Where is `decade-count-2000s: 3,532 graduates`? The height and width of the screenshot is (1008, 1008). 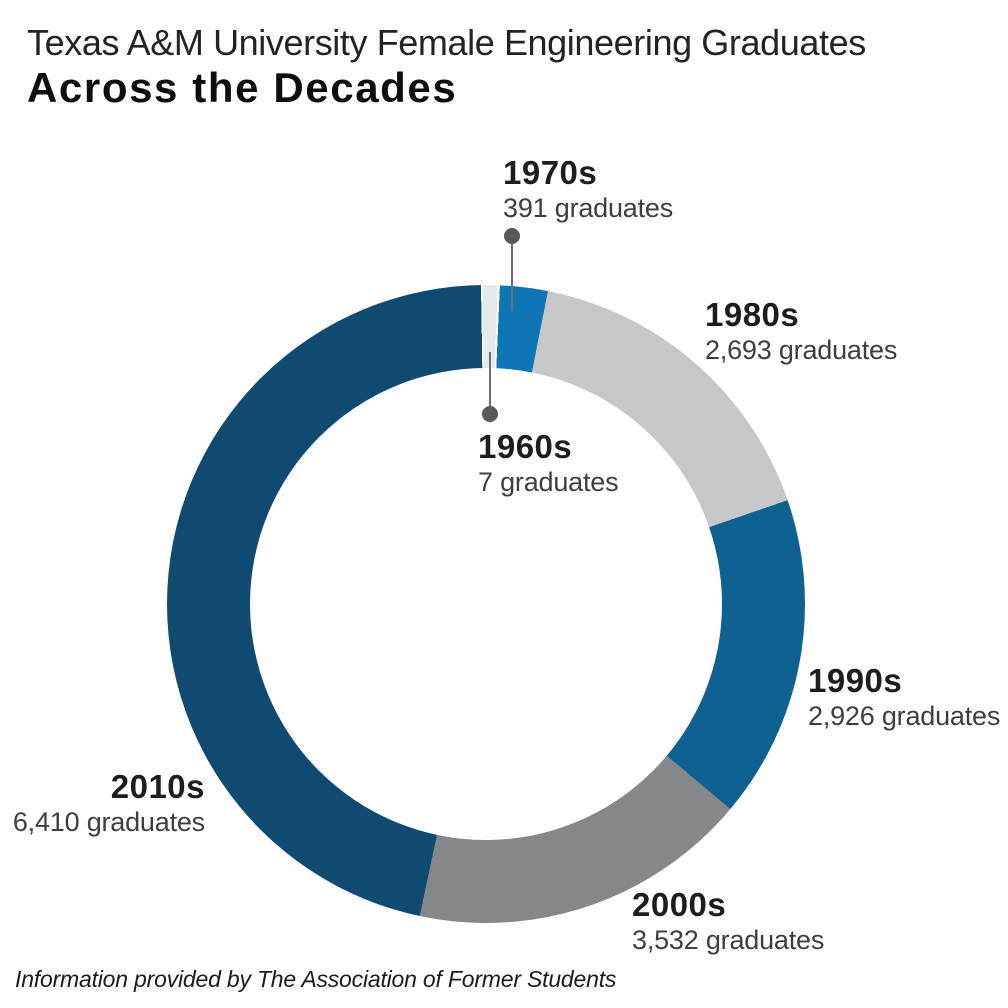
decade-count-2000s: 3,532 graduates is located at coordinates (728, 939).